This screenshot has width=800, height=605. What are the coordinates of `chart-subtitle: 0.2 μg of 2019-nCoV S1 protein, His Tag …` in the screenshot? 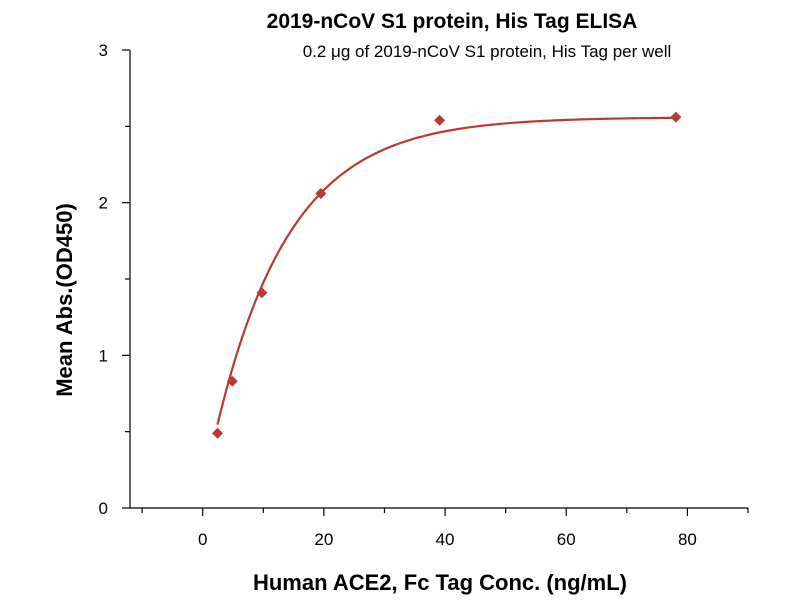 It's located at (487, 51).